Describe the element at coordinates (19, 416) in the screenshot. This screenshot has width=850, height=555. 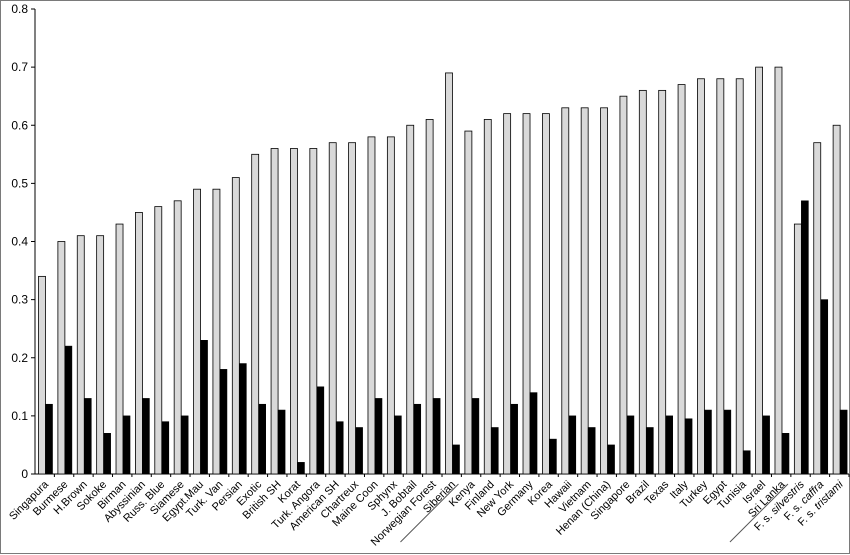
I see `y-tick-label: 0.1` at that location.